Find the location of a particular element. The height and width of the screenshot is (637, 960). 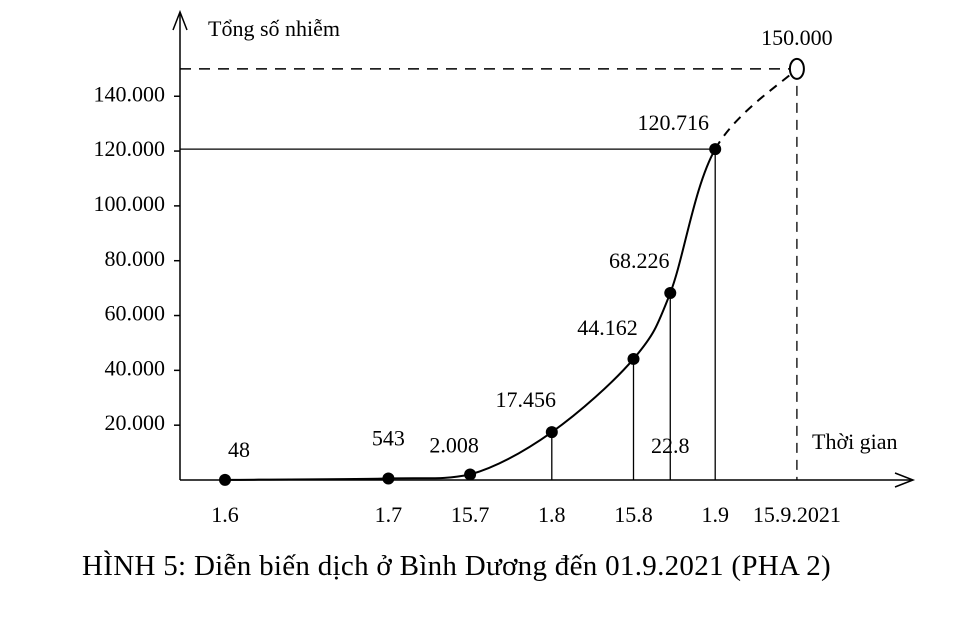

value-label: 2.008 is located at coordinates (454, 445).